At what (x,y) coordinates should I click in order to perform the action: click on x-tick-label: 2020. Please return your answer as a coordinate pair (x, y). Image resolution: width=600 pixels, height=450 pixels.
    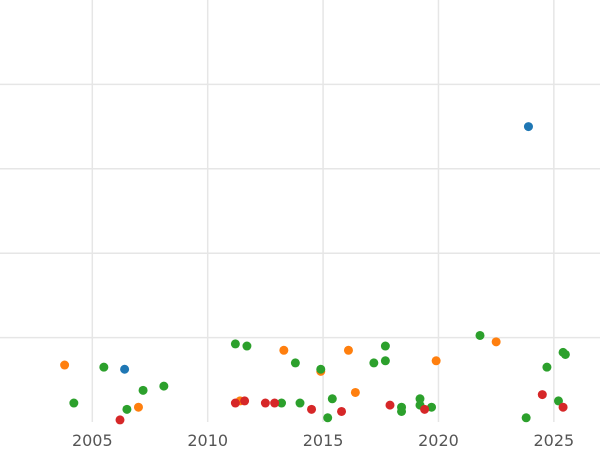
    Looking at the image, I should click on (438, 440).